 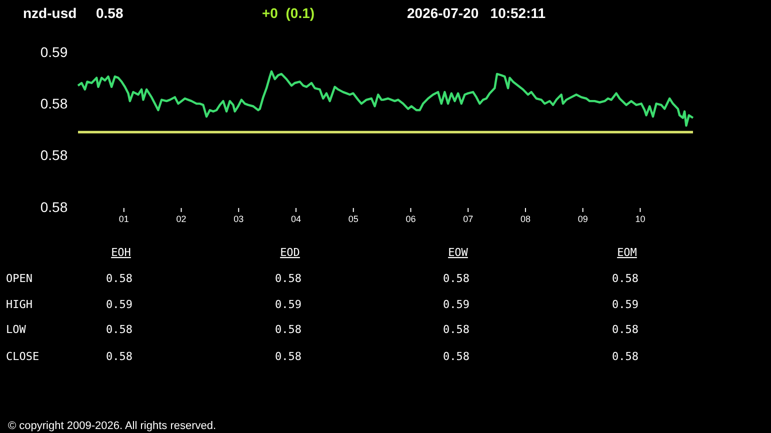 What do you see at coordinates (468, 219) in the screenshot?
I see `x-tick-label: 07` at bounding box center [468, 219].